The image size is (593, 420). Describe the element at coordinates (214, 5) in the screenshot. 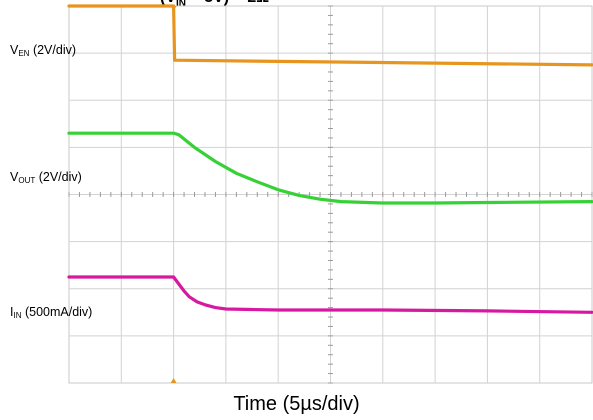

I see `cropped-title-fragment: (VIN = 5V) = 2Ω` at that location.